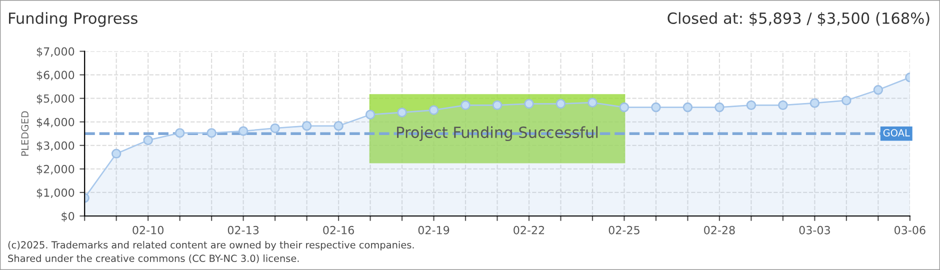 Image resolution: width=940 pixels, height=270 pixels. What do you see at coordinates (55, 99) in the screenshot?
I see `y-tick-label: $5,000` at bounding box center [55, 99].